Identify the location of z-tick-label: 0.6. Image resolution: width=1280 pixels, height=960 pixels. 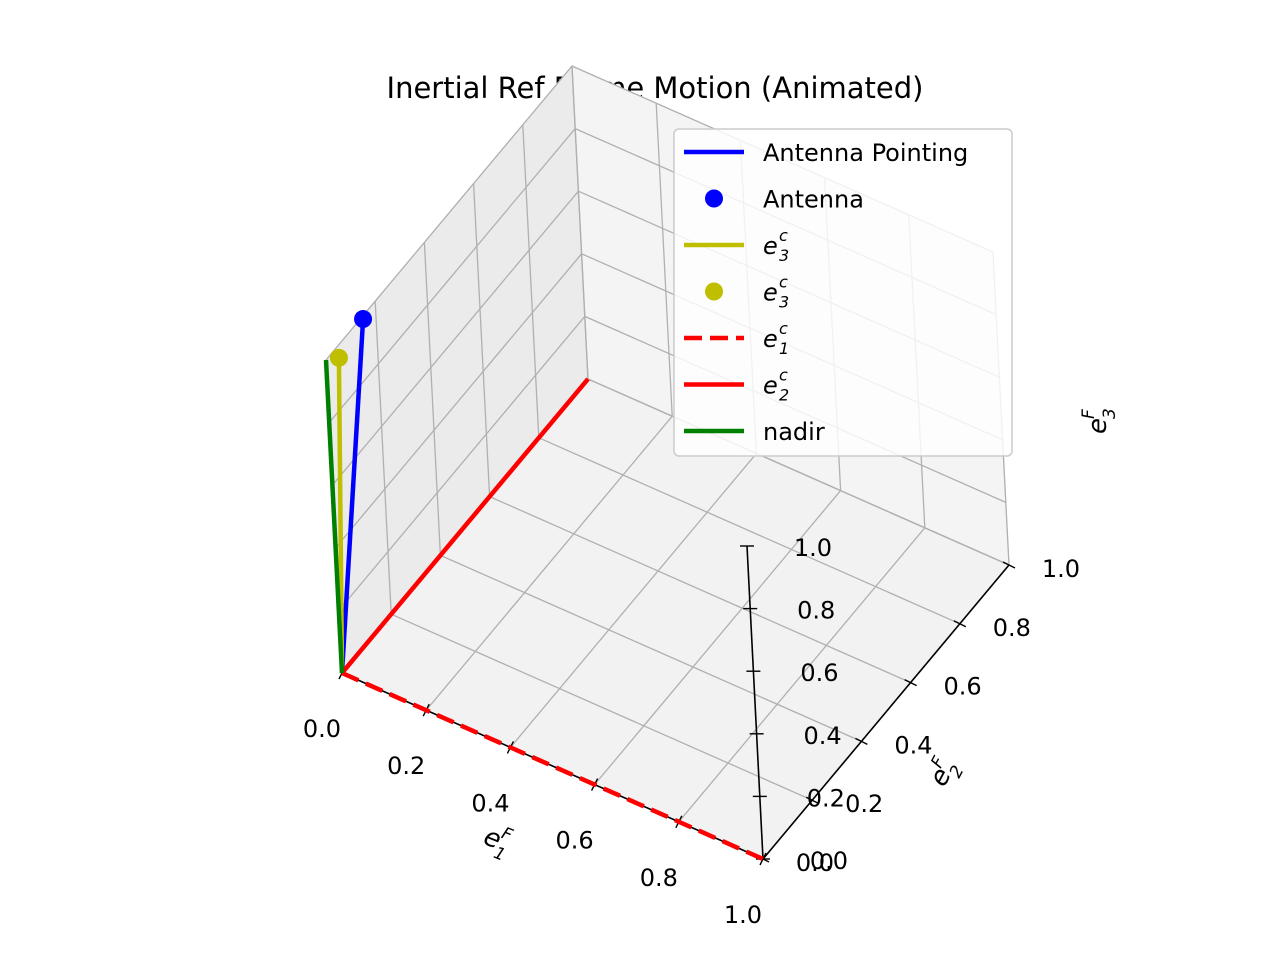
(819, 673).